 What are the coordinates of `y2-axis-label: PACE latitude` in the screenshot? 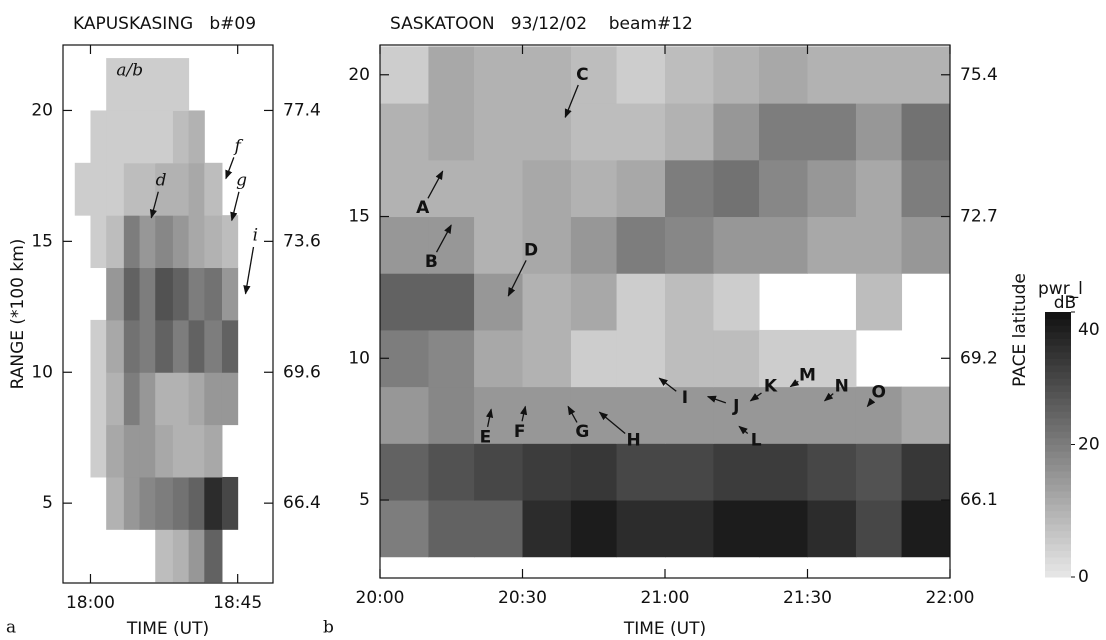 It's located at (1020, 330).